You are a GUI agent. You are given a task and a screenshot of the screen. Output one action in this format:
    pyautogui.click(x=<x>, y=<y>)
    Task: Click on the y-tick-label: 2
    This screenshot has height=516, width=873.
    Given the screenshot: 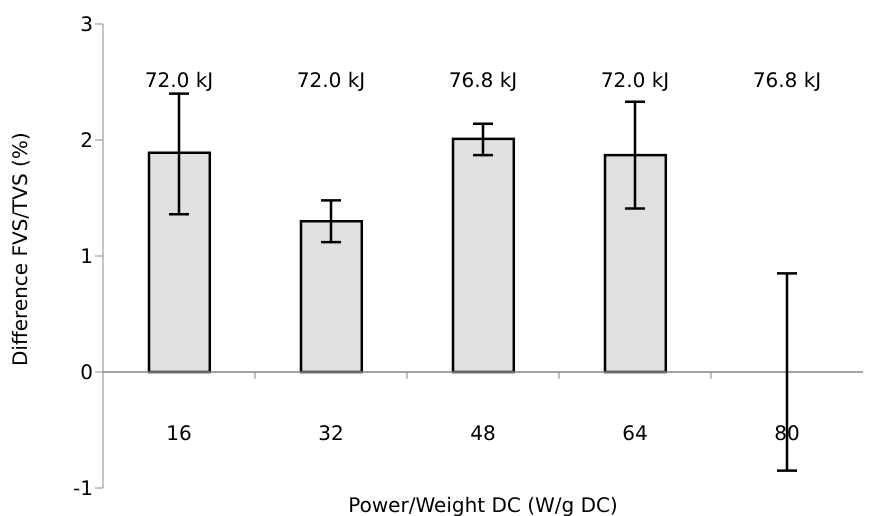 What is the action you would take?
    pyautogui.click(x=86, y=140)
    